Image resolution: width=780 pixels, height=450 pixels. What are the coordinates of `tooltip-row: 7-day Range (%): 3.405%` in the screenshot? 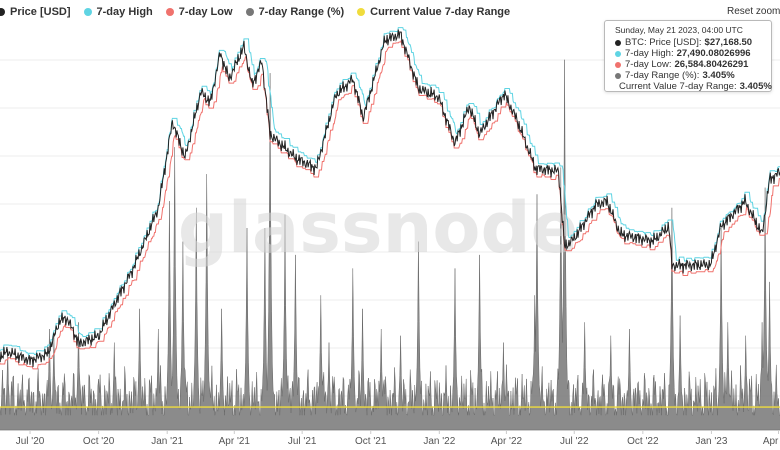 It's located at (690, 75).